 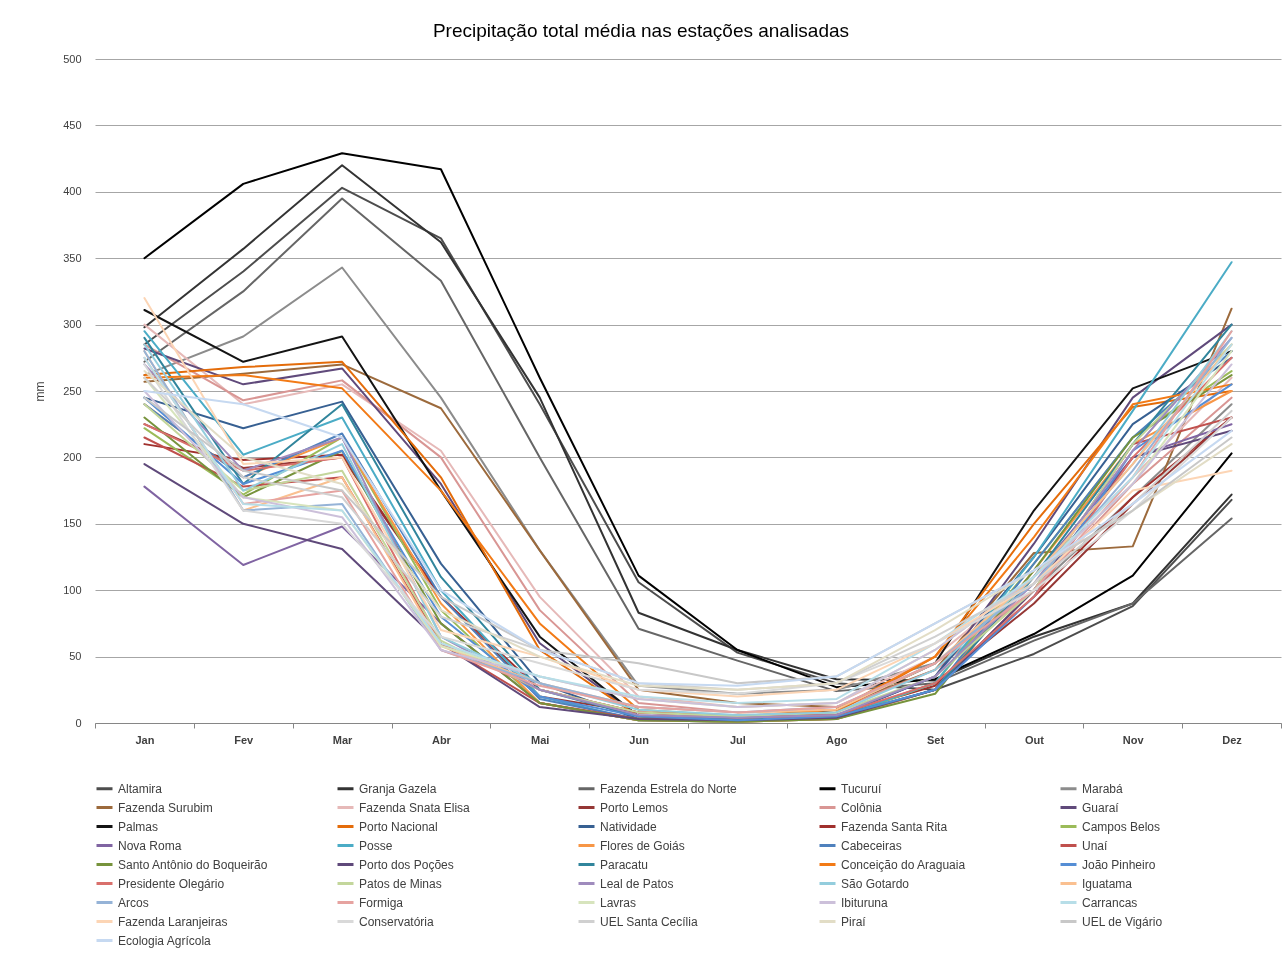 I want to click on legend-label: São Gotardo, so click(x=875, y=883).